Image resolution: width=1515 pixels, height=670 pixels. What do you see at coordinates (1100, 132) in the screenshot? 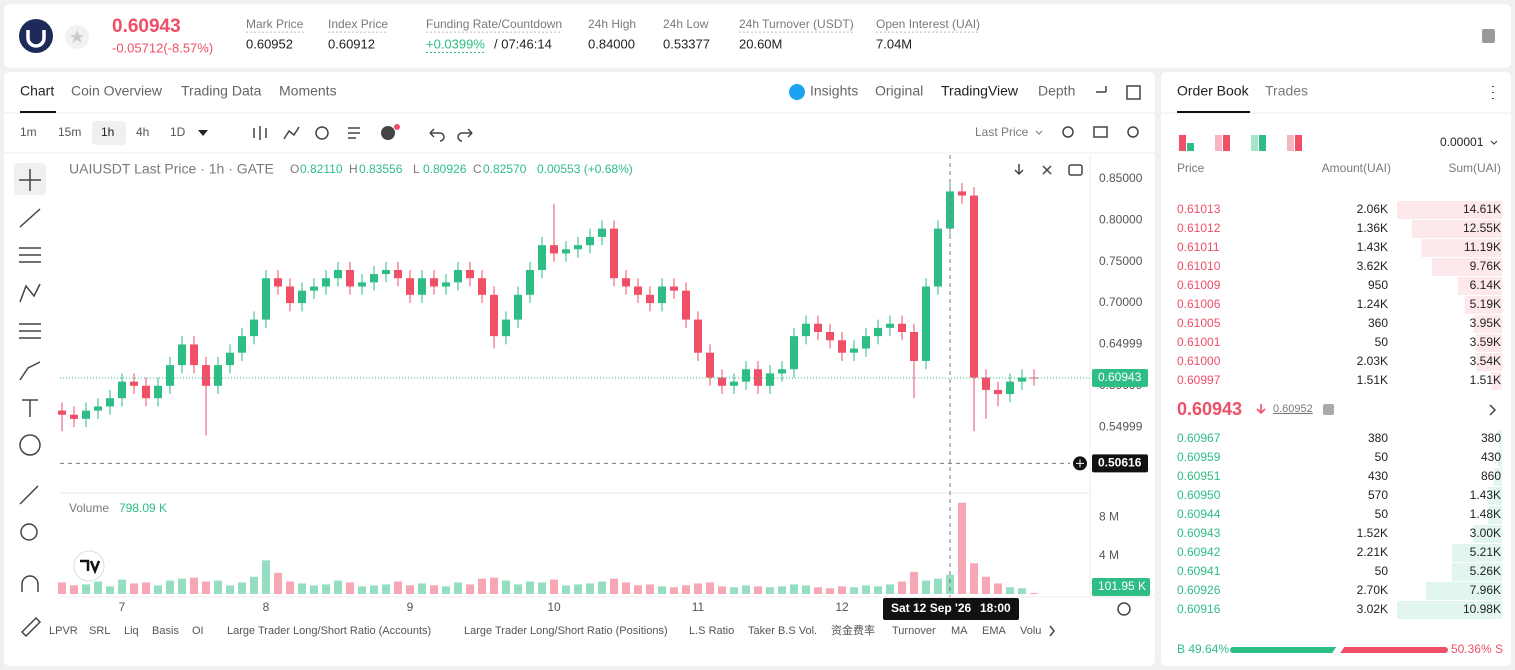
I see `snapshot` at bounding box center [1100, 132].